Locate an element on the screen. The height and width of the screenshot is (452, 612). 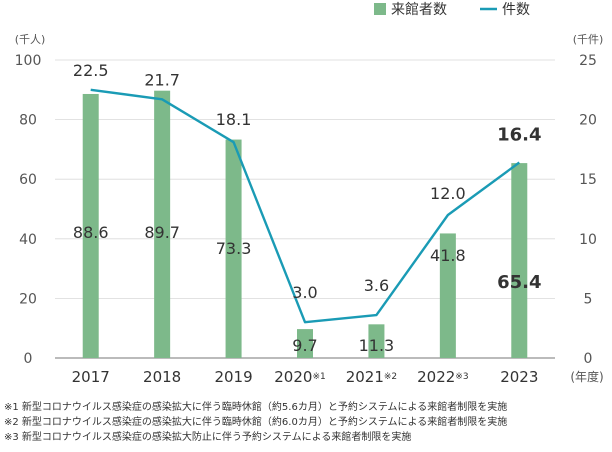
line-value-label: 3.0 is located at coordinates (304, 292).